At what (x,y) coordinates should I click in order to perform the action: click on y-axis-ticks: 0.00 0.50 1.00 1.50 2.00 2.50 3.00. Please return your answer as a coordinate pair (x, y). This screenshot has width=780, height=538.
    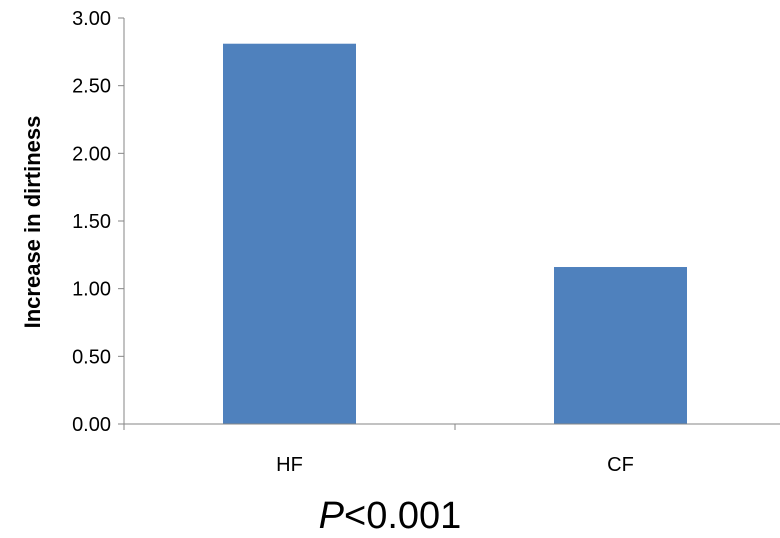
    Looking at the image, I should click on (98, 222).